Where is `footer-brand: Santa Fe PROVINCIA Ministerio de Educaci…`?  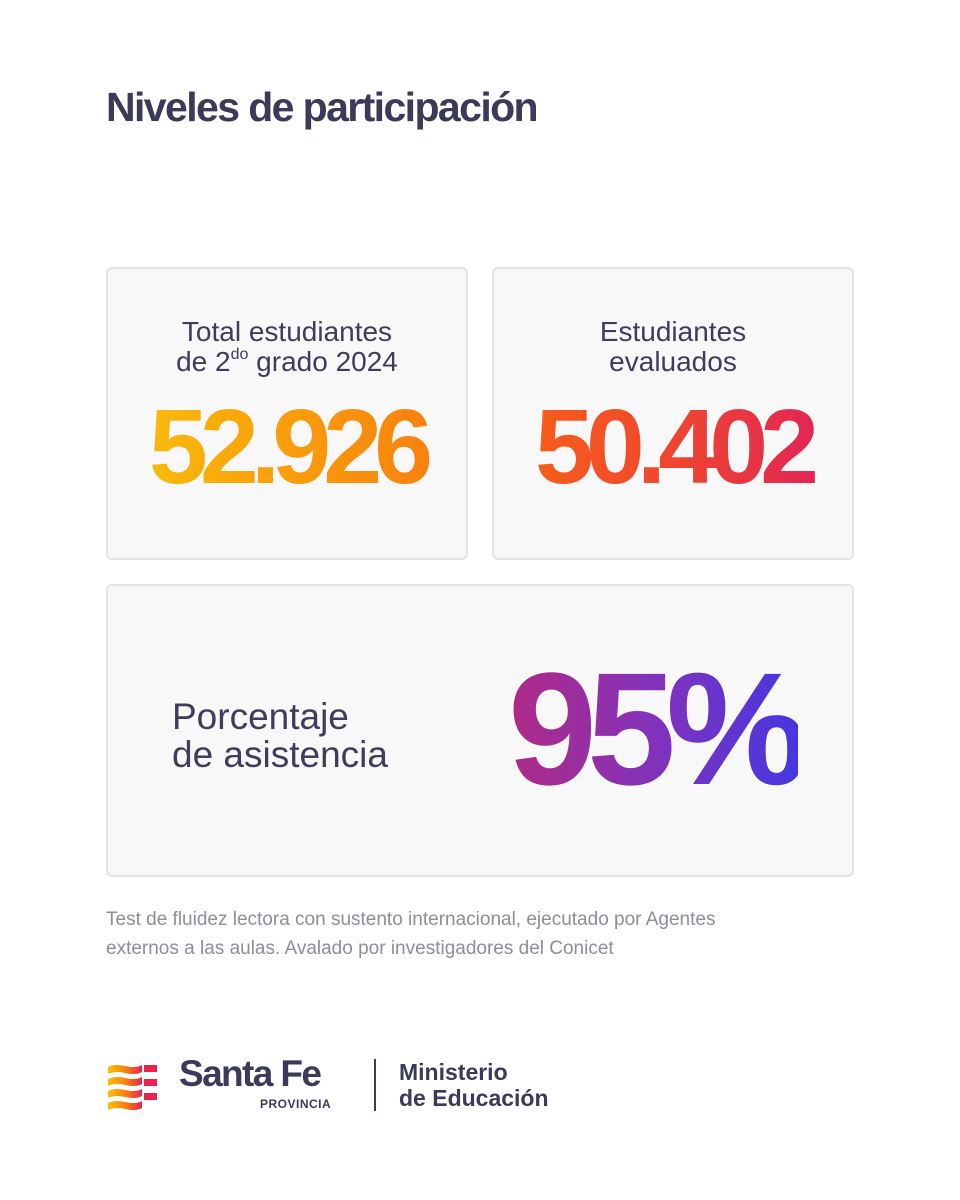
footer-brand: Santa Fe PROVINCIA Ministerio de Educaci… is located at coordinates (406, 1084).